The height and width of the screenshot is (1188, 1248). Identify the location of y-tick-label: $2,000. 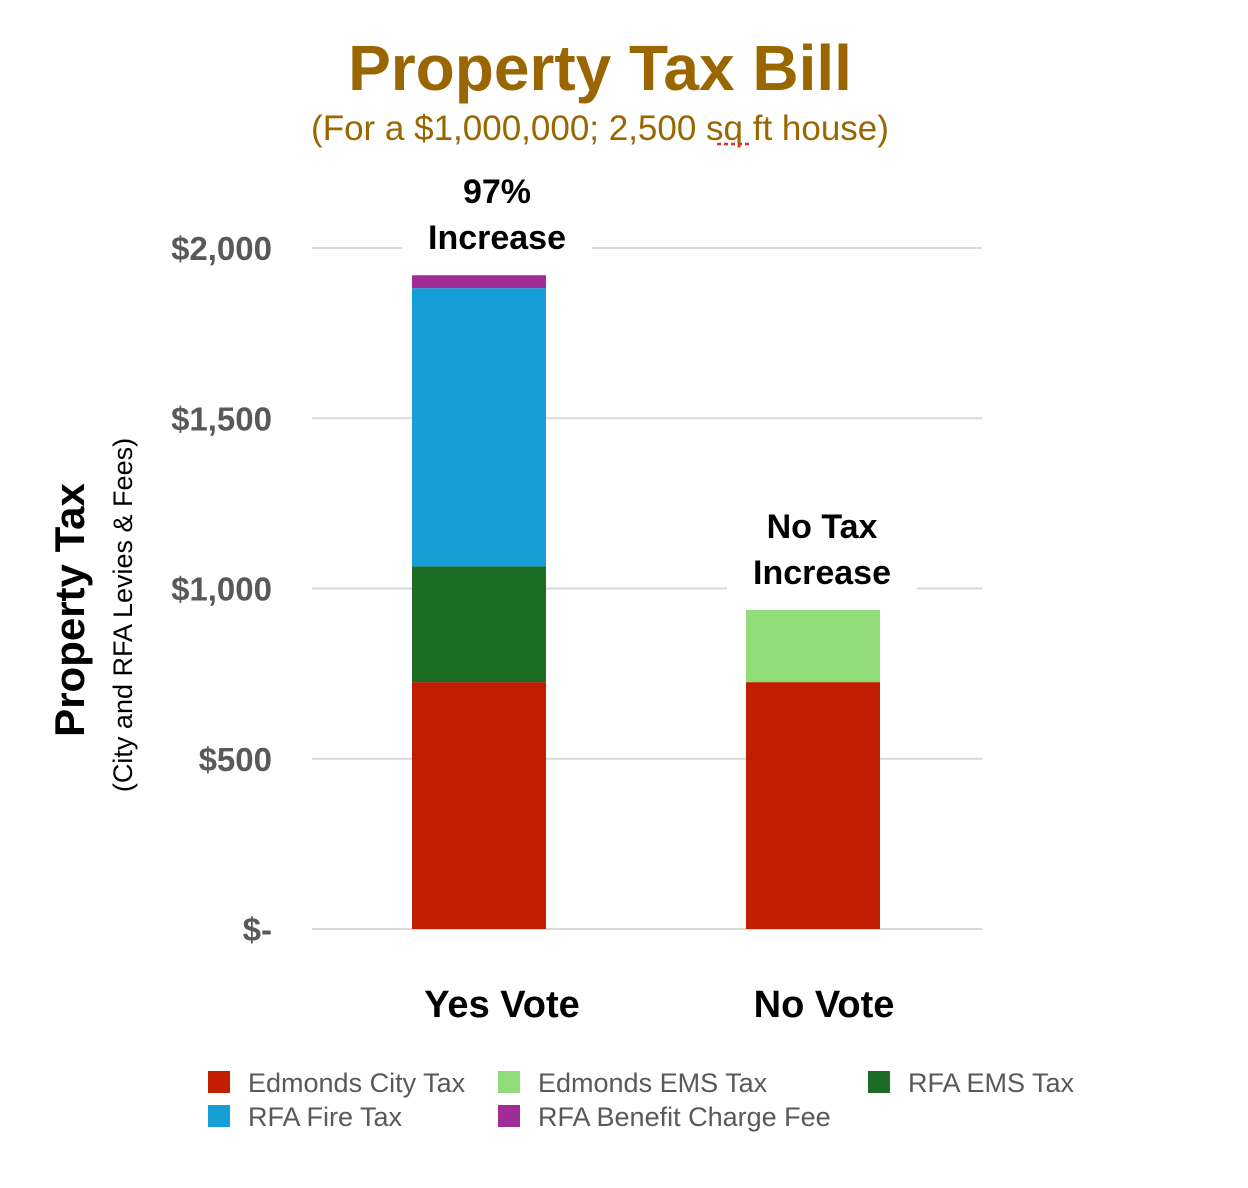
(221, 248).